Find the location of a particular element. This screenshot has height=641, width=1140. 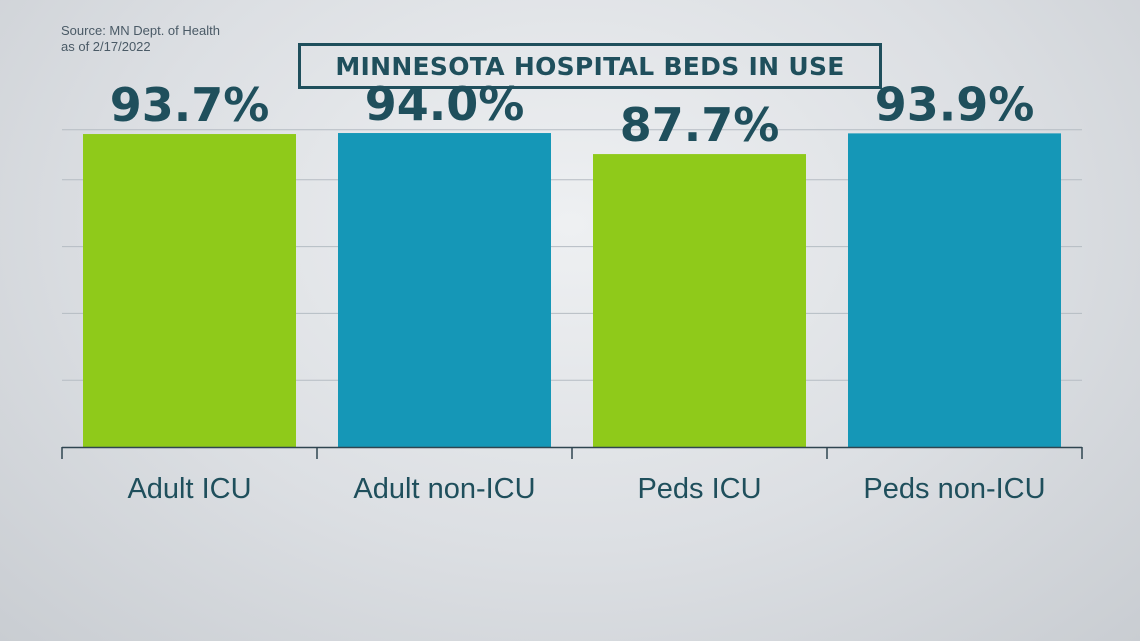

x-tick-label: Peds non-ICU is located at coordinates (954, 489).